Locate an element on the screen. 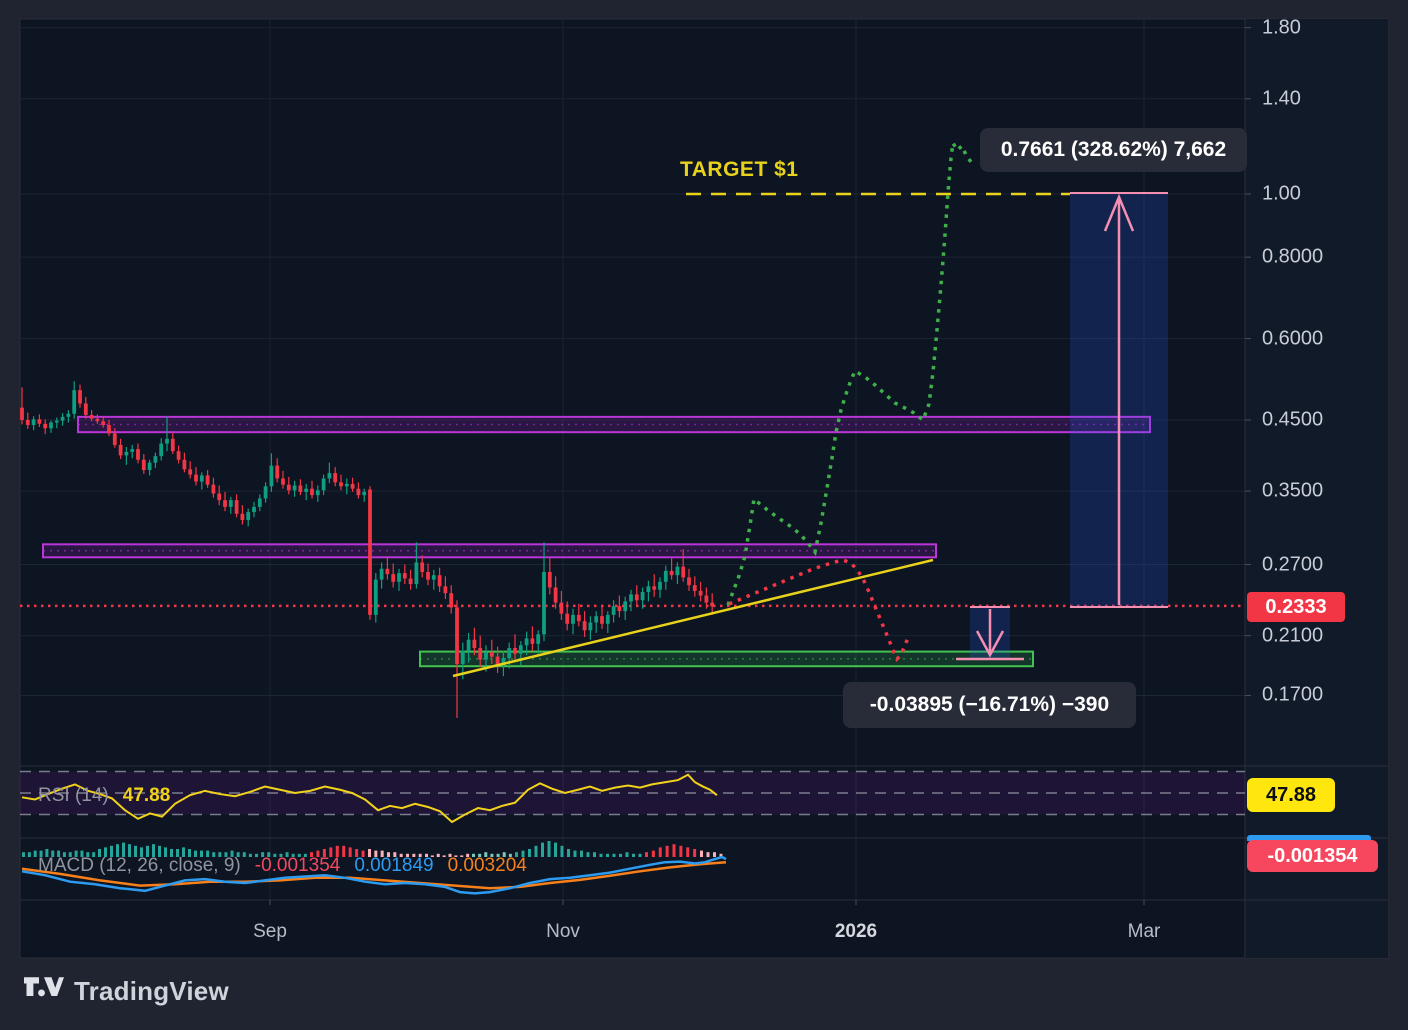  rsi-legend-title: RSI (14) is located at coordinates (73, 795).